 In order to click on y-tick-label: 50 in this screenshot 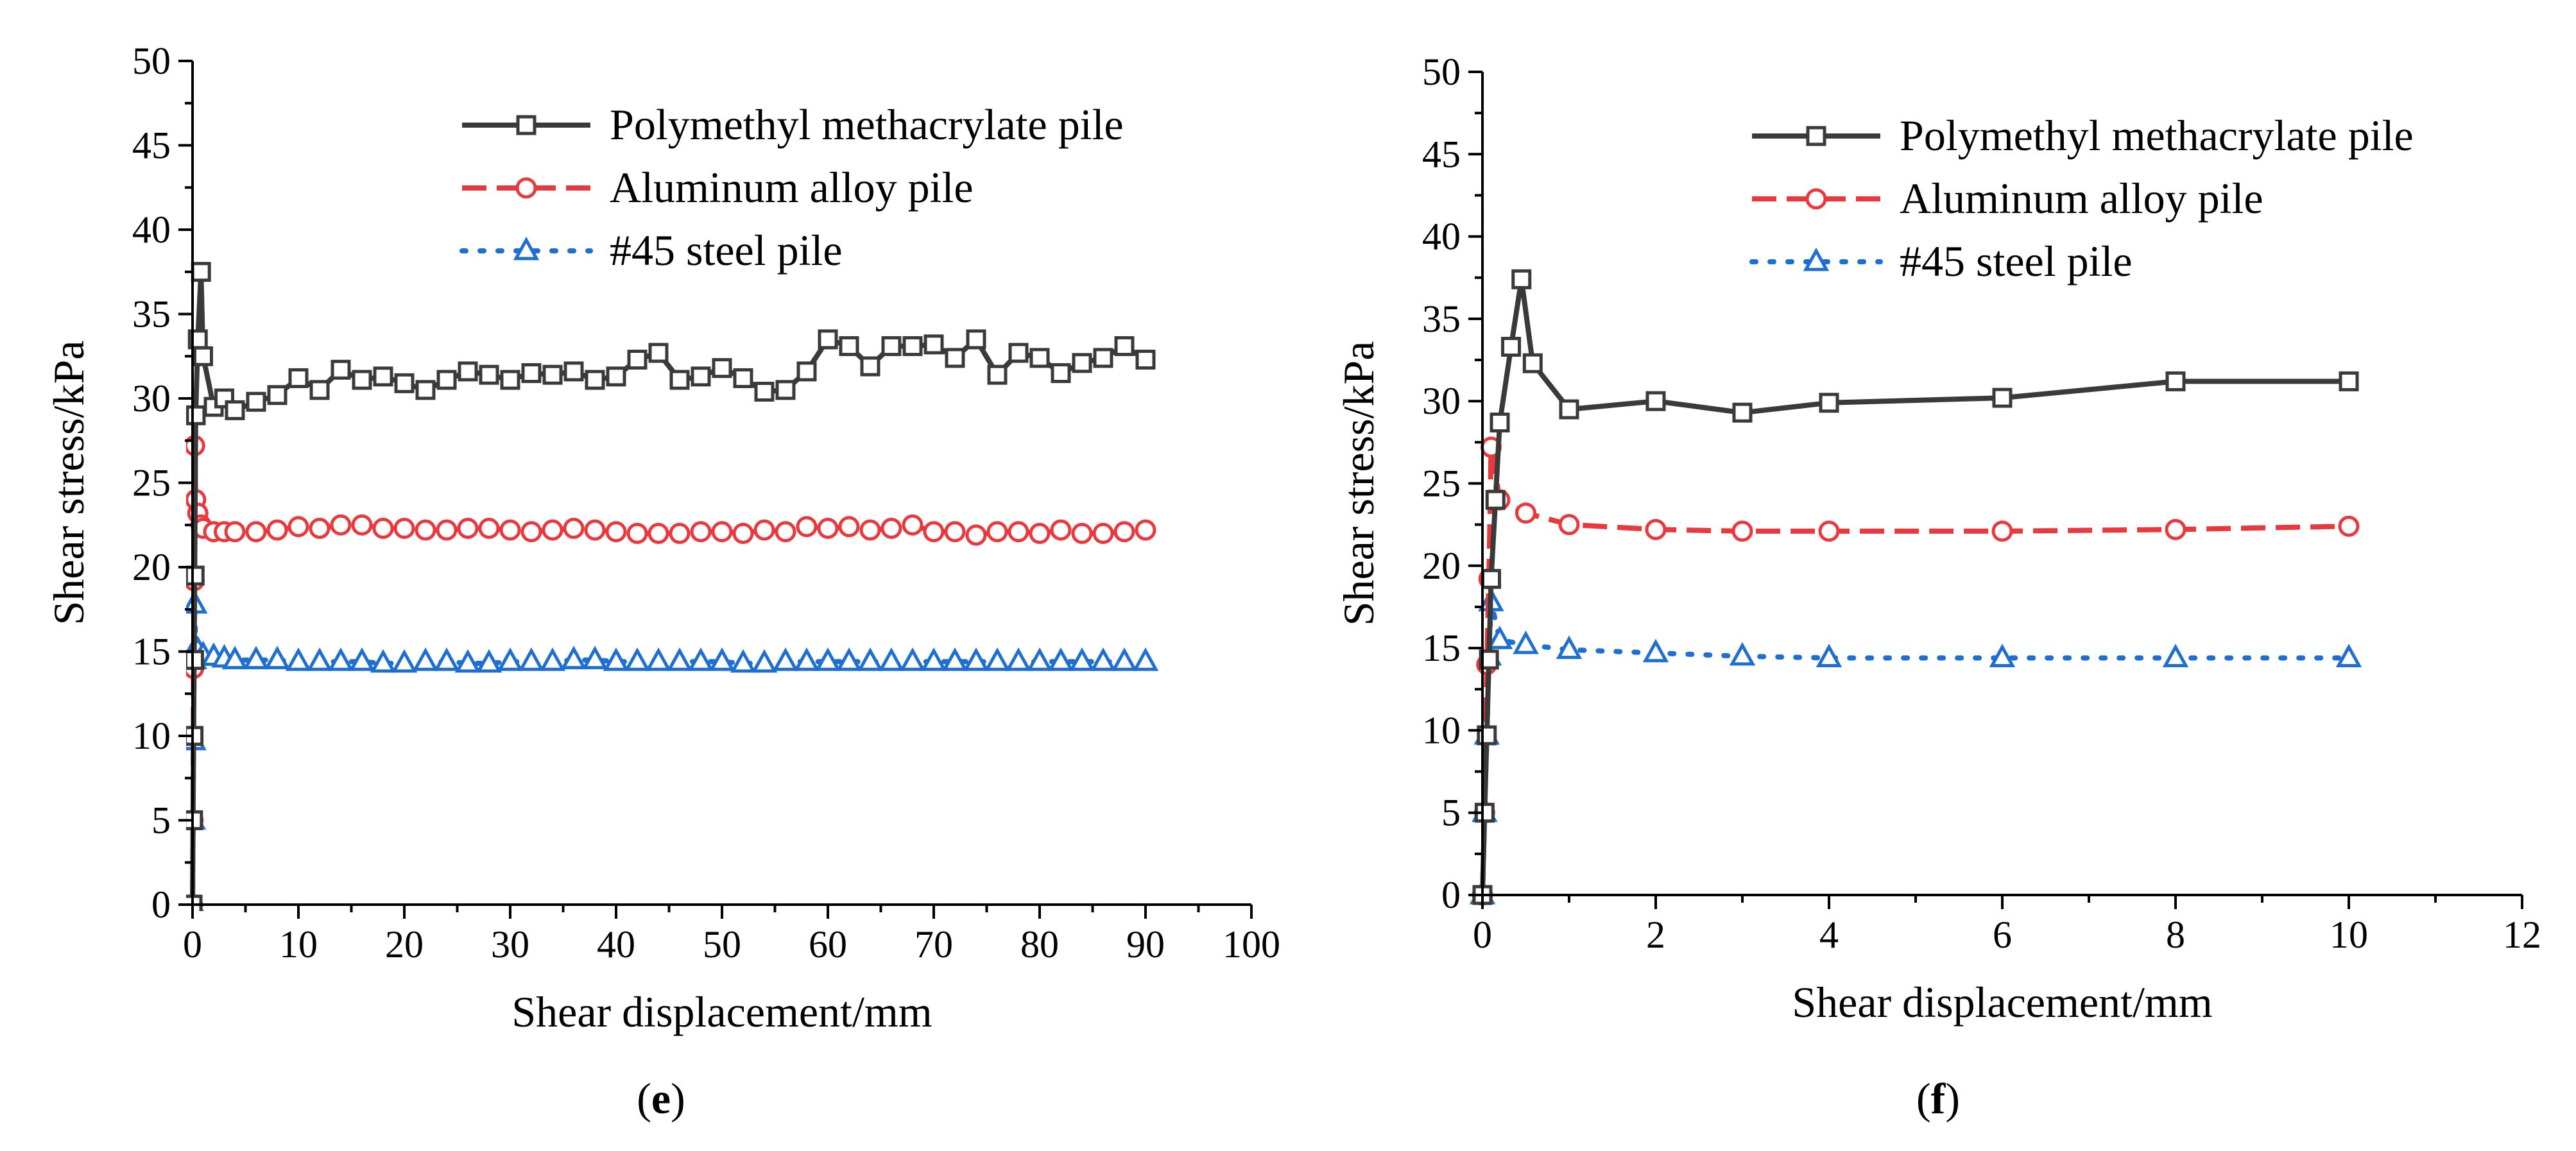, I will do `click(1441, 72)`.